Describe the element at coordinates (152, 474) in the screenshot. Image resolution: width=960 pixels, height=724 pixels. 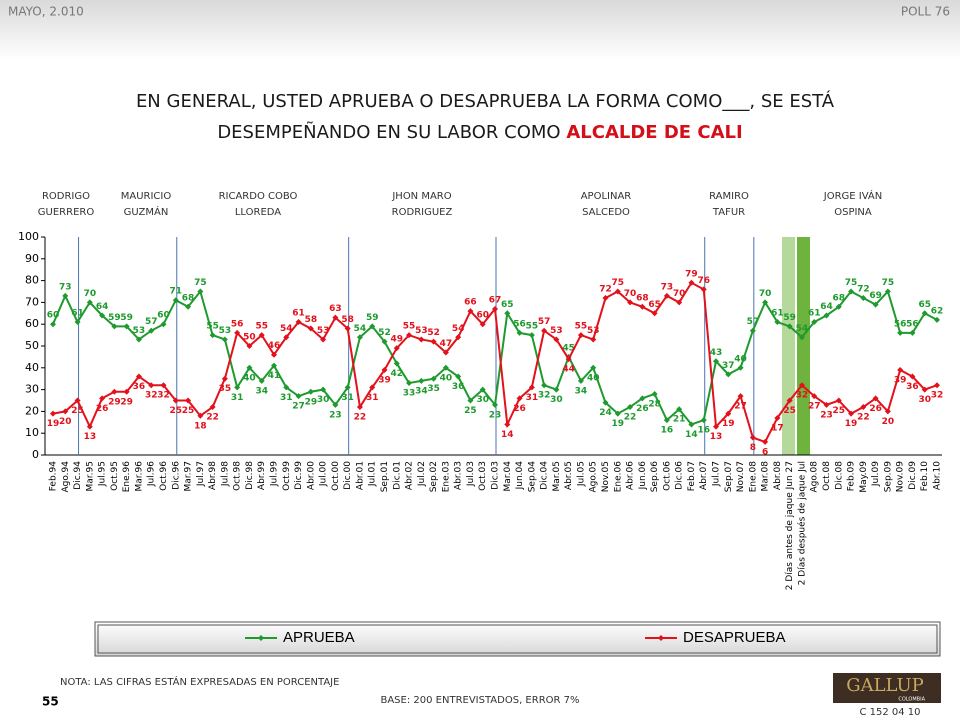
I see `x-tick-label: Jul.96` at that location.